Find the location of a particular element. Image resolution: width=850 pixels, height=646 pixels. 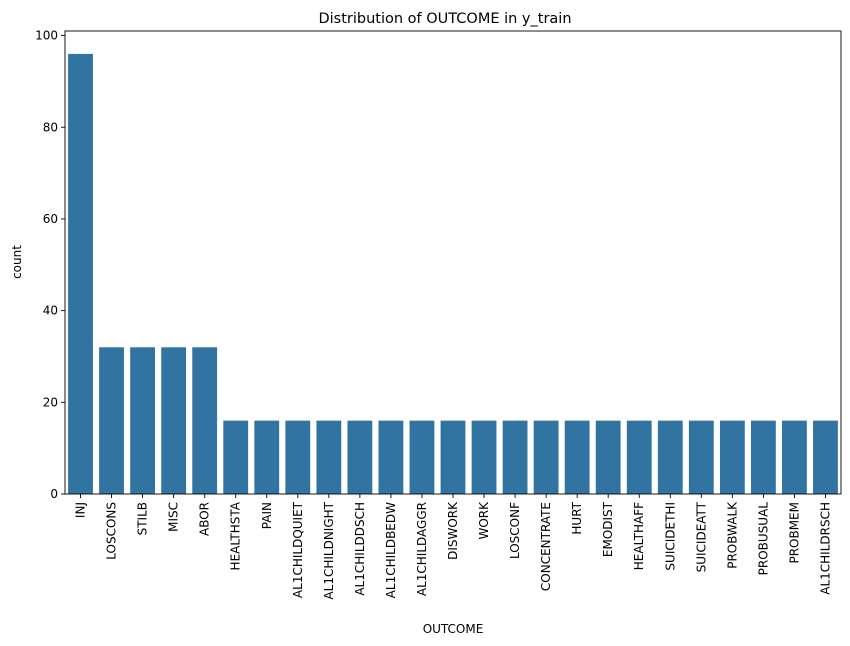

bar-suicideatt is located at coordinates (701, 457).